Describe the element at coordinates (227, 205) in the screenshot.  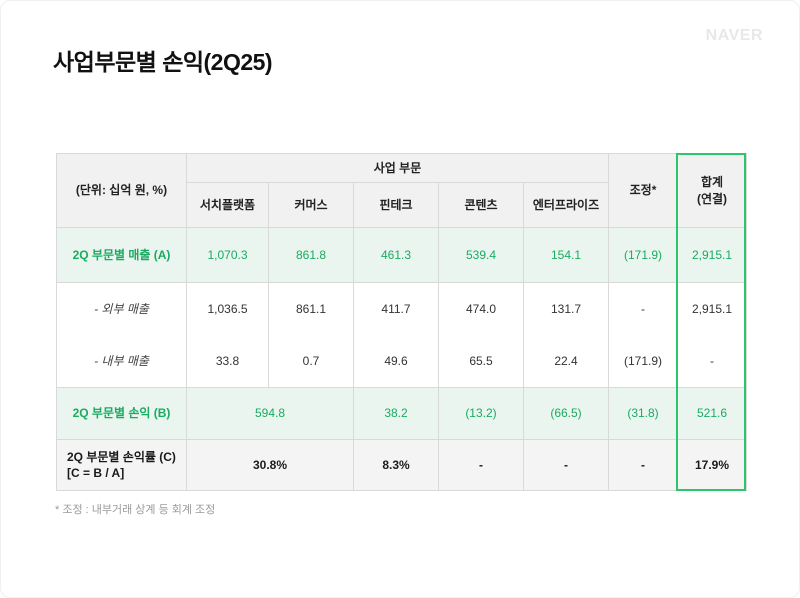
I see `column-header-search-platform: 서치플랫폼` at that location.